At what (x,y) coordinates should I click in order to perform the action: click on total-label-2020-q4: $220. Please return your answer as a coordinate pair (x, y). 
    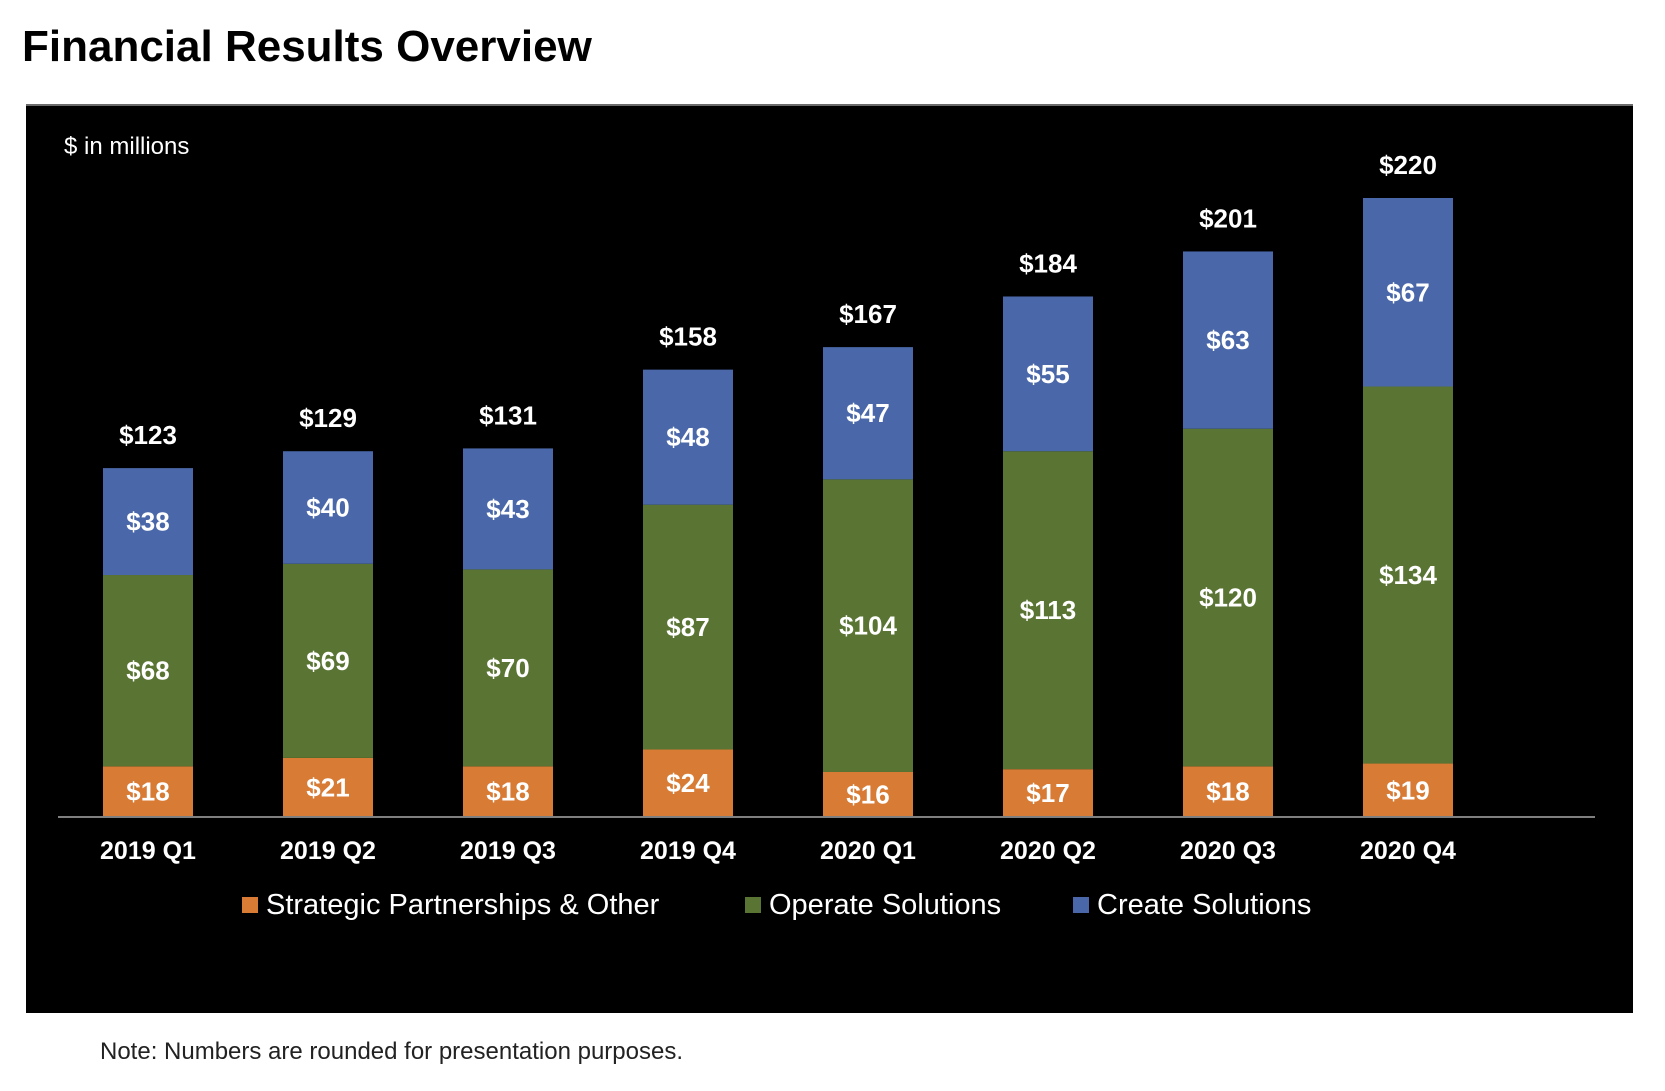
    Looking at the image, I should click on (1408, 165).